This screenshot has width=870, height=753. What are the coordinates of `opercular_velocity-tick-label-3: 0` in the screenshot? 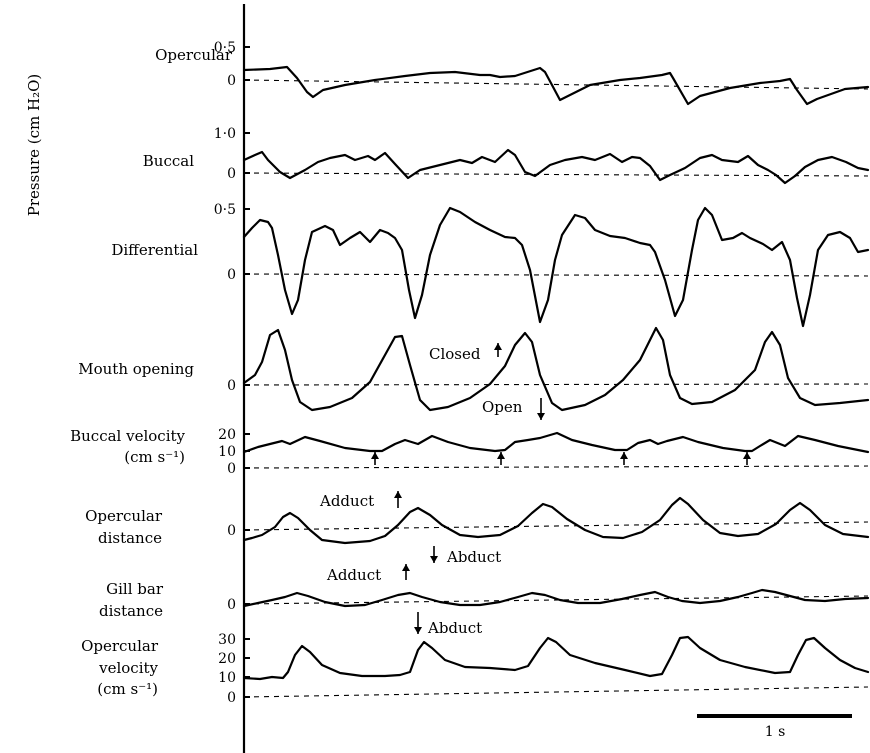 It's located at (231, 698).